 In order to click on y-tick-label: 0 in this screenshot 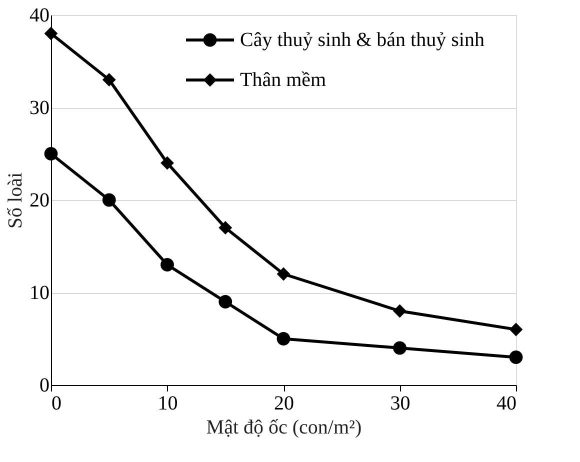, I will do `click(45, 385)`.